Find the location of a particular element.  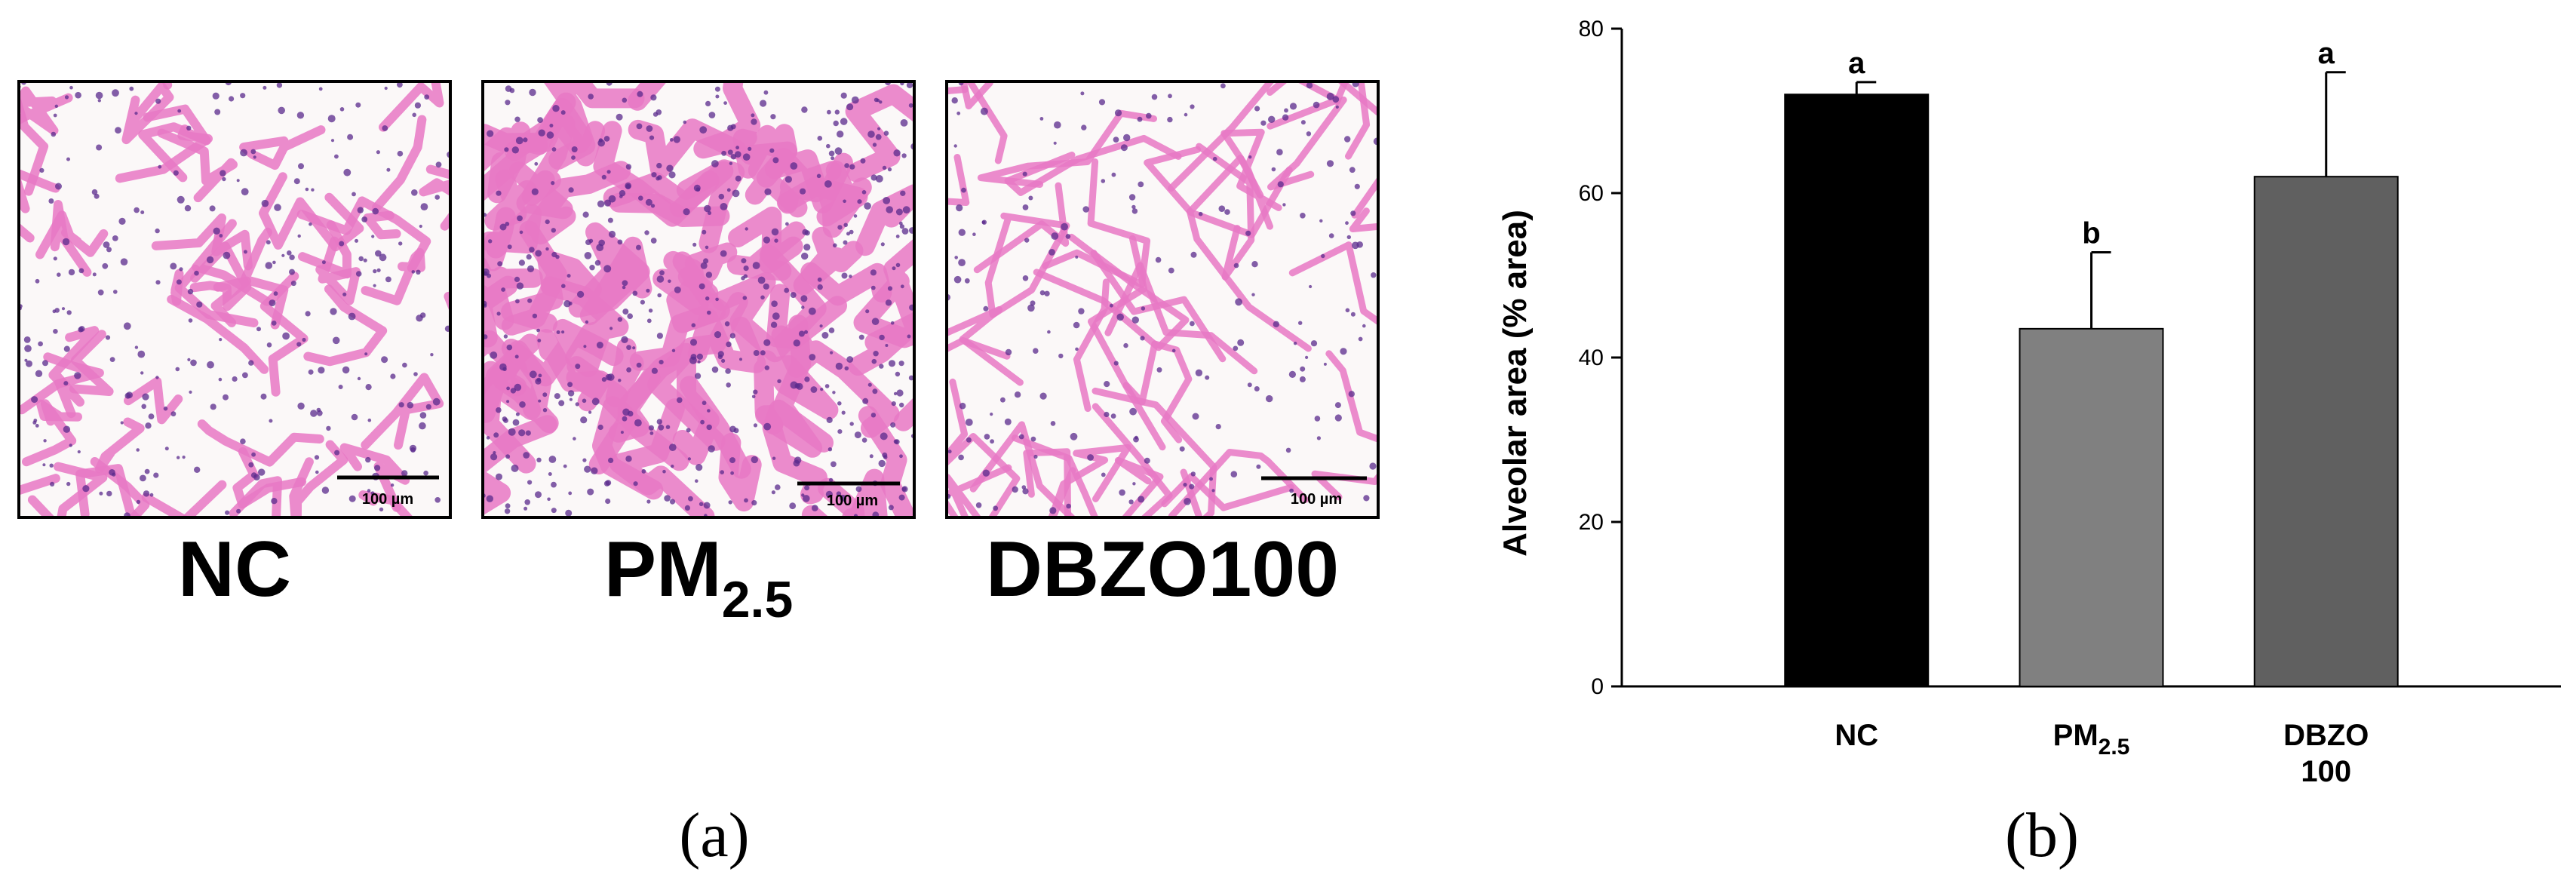

histology-image-dbzo100: 100 µm is located at coordinates (1162, 299).